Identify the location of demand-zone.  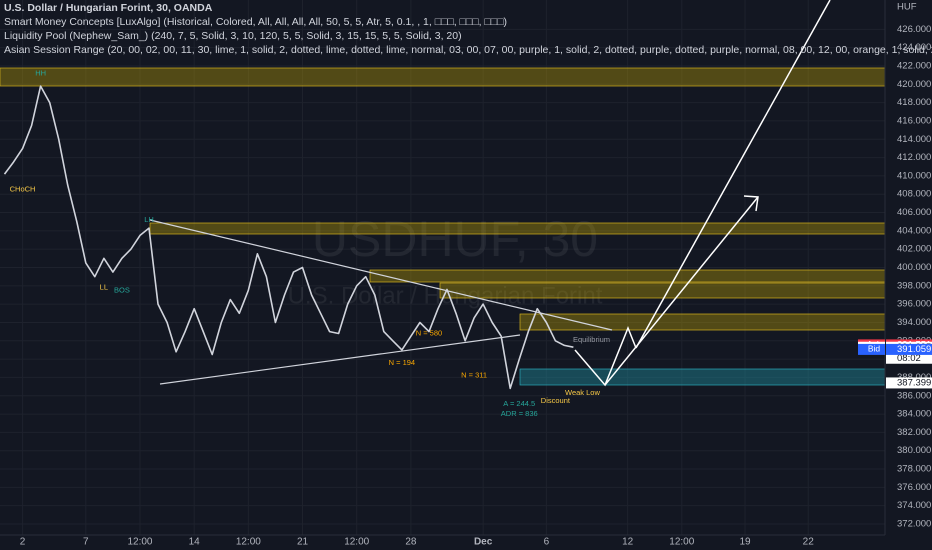
(702, 377).